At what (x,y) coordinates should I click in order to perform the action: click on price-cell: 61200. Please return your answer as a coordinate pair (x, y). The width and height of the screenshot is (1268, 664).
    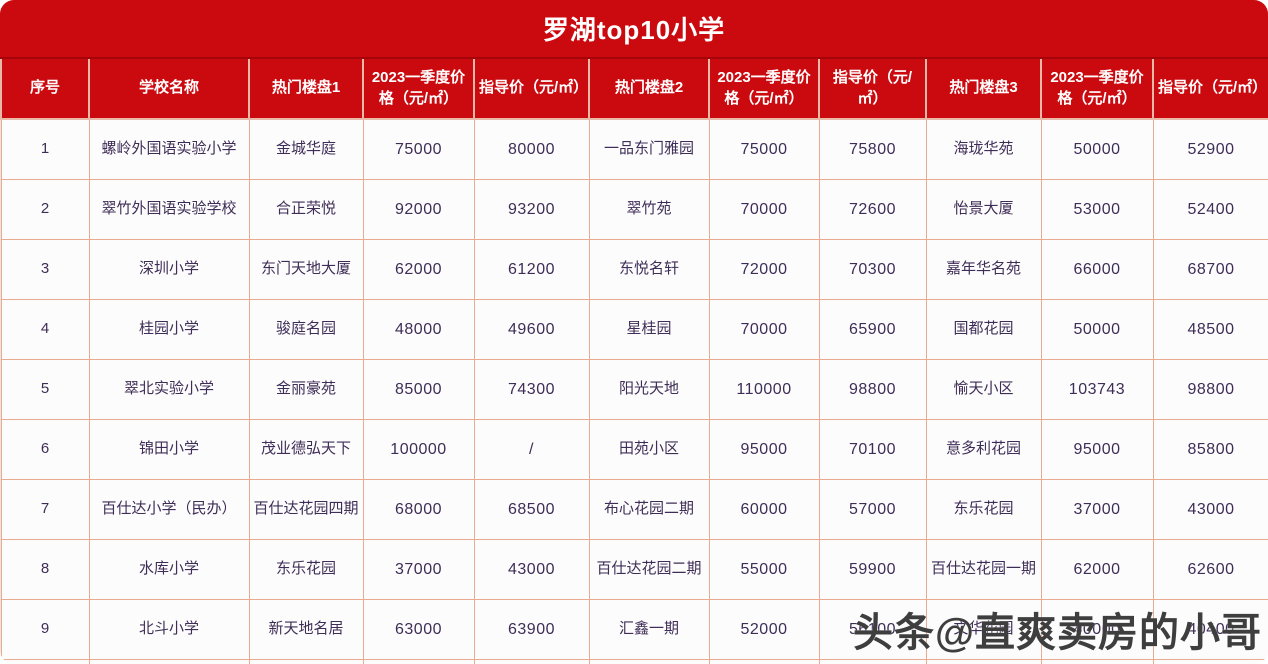
    Looking at the image, I should click on (531, 269).